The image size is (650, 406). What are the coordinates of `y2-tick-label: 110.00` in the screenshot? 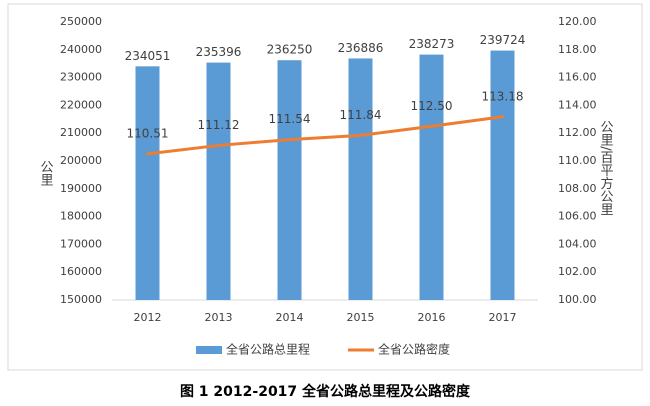 It's located at (577, 160).